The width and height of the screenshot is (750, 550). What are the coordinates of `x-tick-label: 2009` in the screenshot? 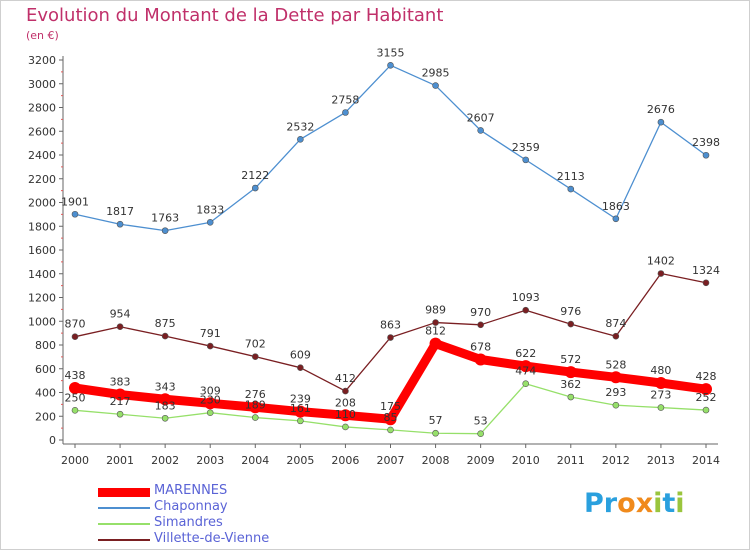 It's located at (481, 460).